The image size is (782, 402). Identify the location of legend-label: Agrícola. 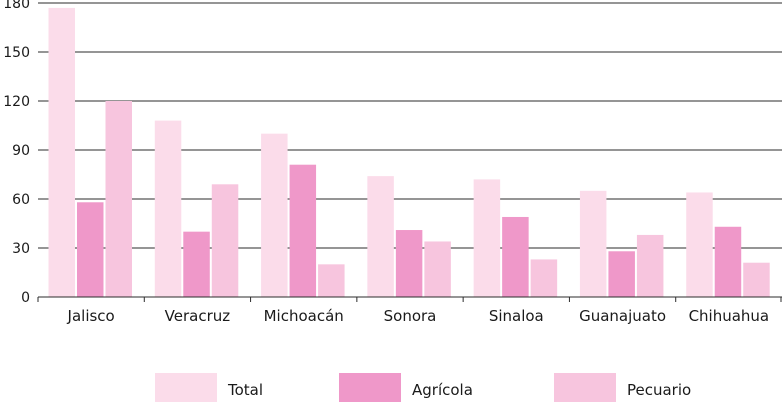
(442, 390).